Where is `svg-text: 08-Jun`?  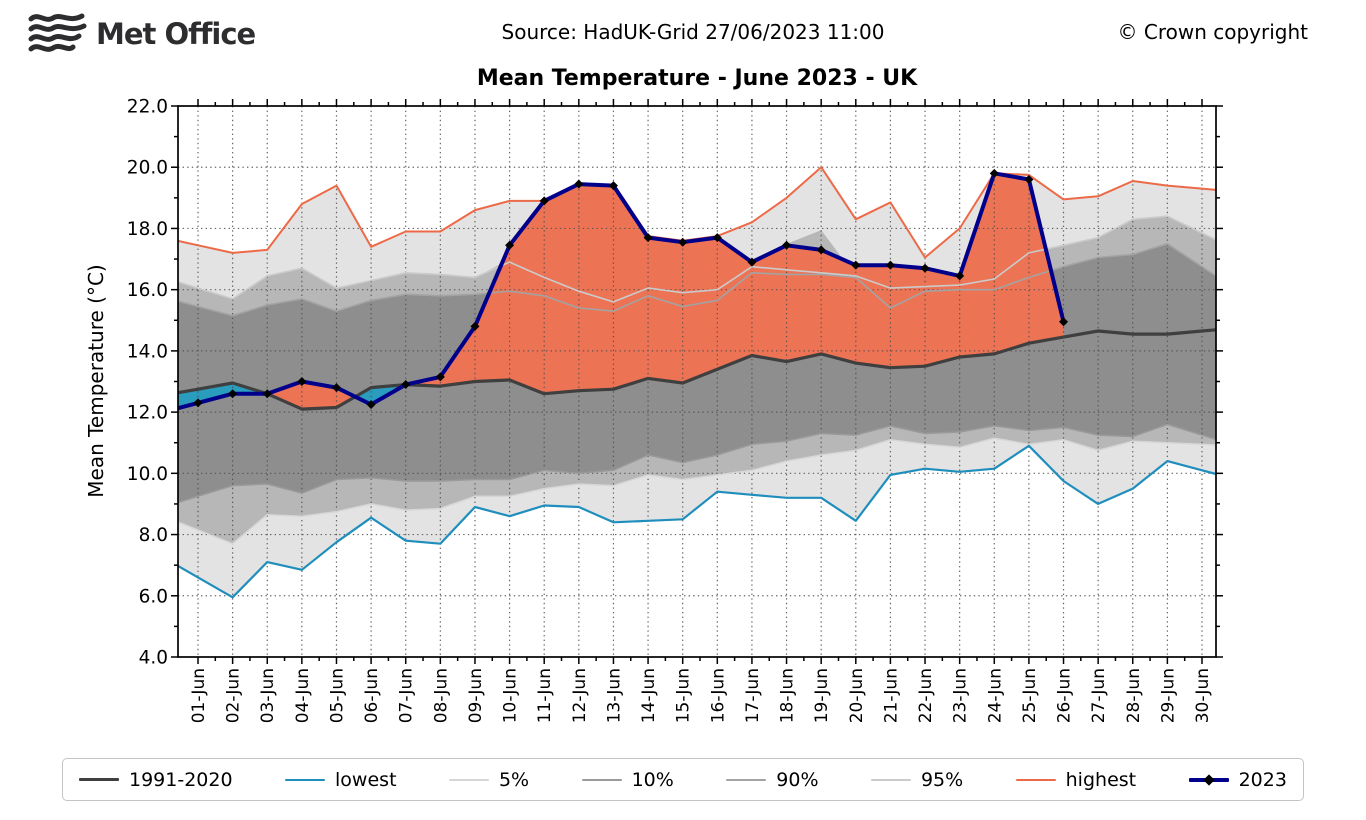 svg-text: 08-Jun is located at coordinates (441, 695).